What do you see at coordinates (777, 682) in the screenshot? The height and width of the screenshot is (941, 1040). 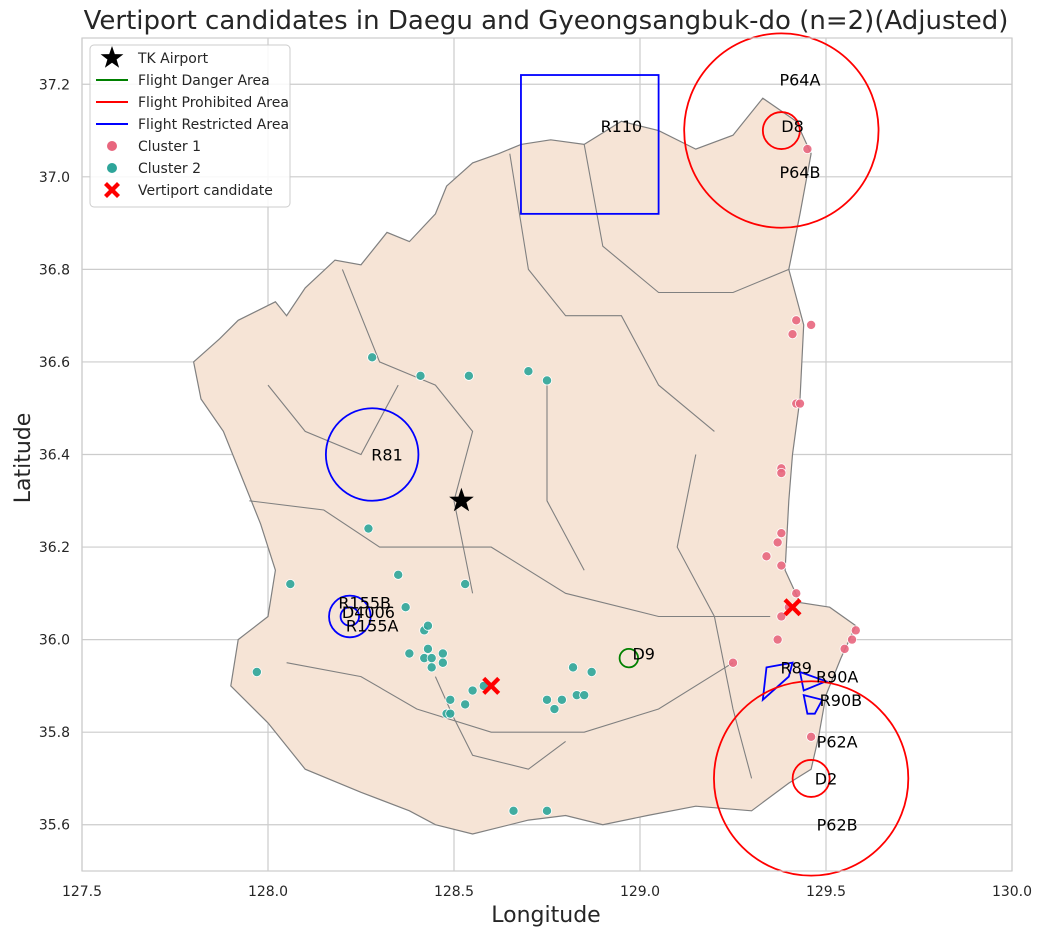 I see `zone-r89-polygon` at bounding box center [777, 682].